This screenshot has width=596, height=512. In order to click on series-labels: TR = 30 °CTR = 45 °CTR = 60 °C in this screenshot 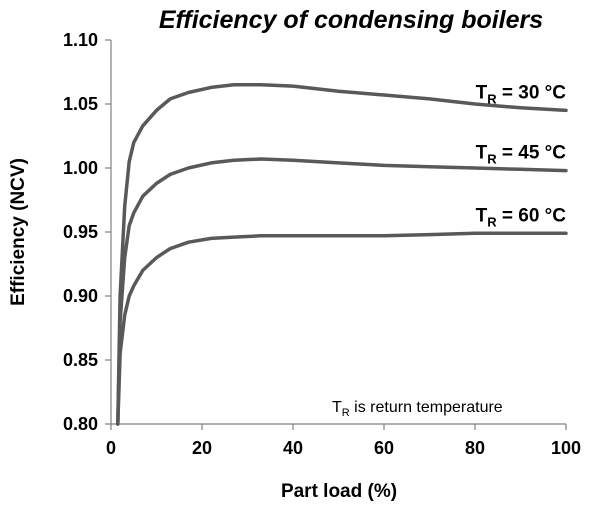, I will do `click(521, 155)`.